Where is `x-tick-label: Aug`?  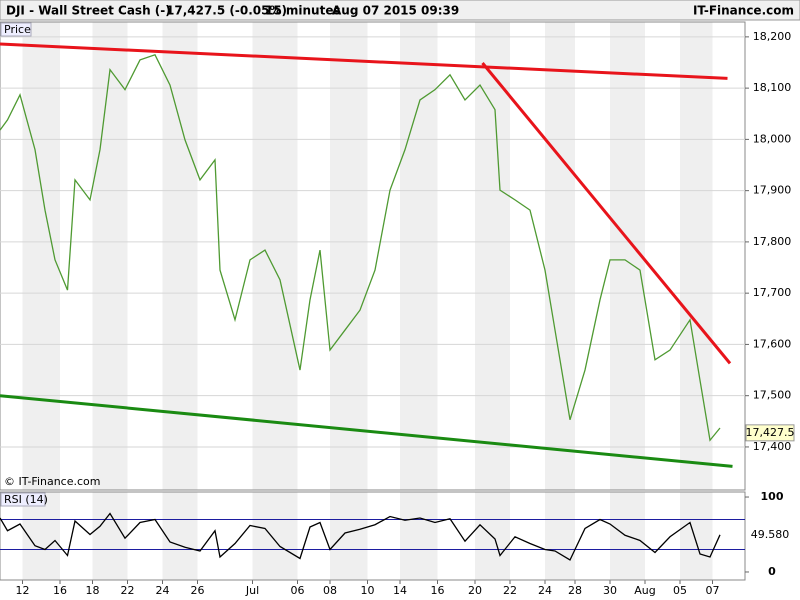 x-tick-label: Aug is located at coordinates (644, 590).